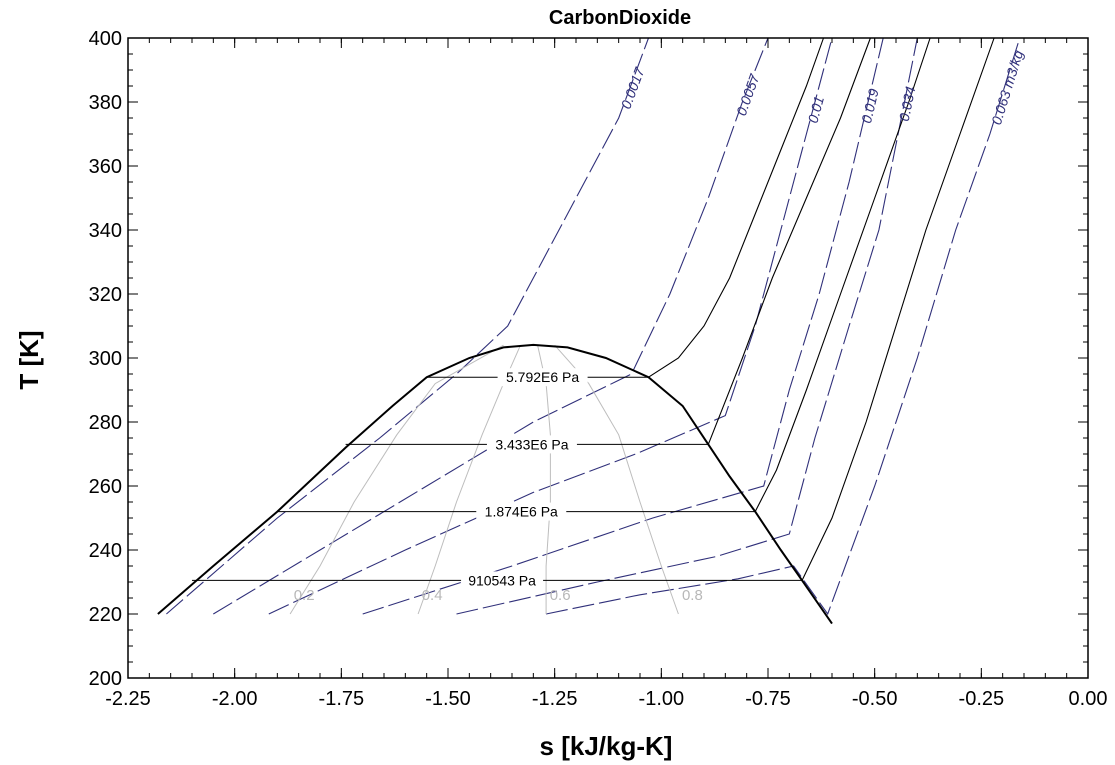  I want to click on x-tick-label: -2.00, so click(235, 699).